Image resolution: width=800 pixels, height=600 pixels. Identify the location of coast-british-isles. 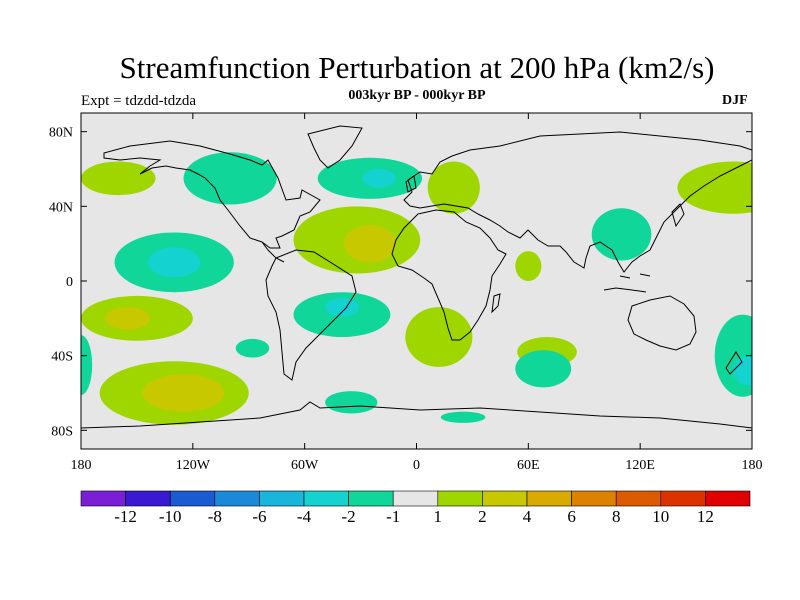
(411, 184).